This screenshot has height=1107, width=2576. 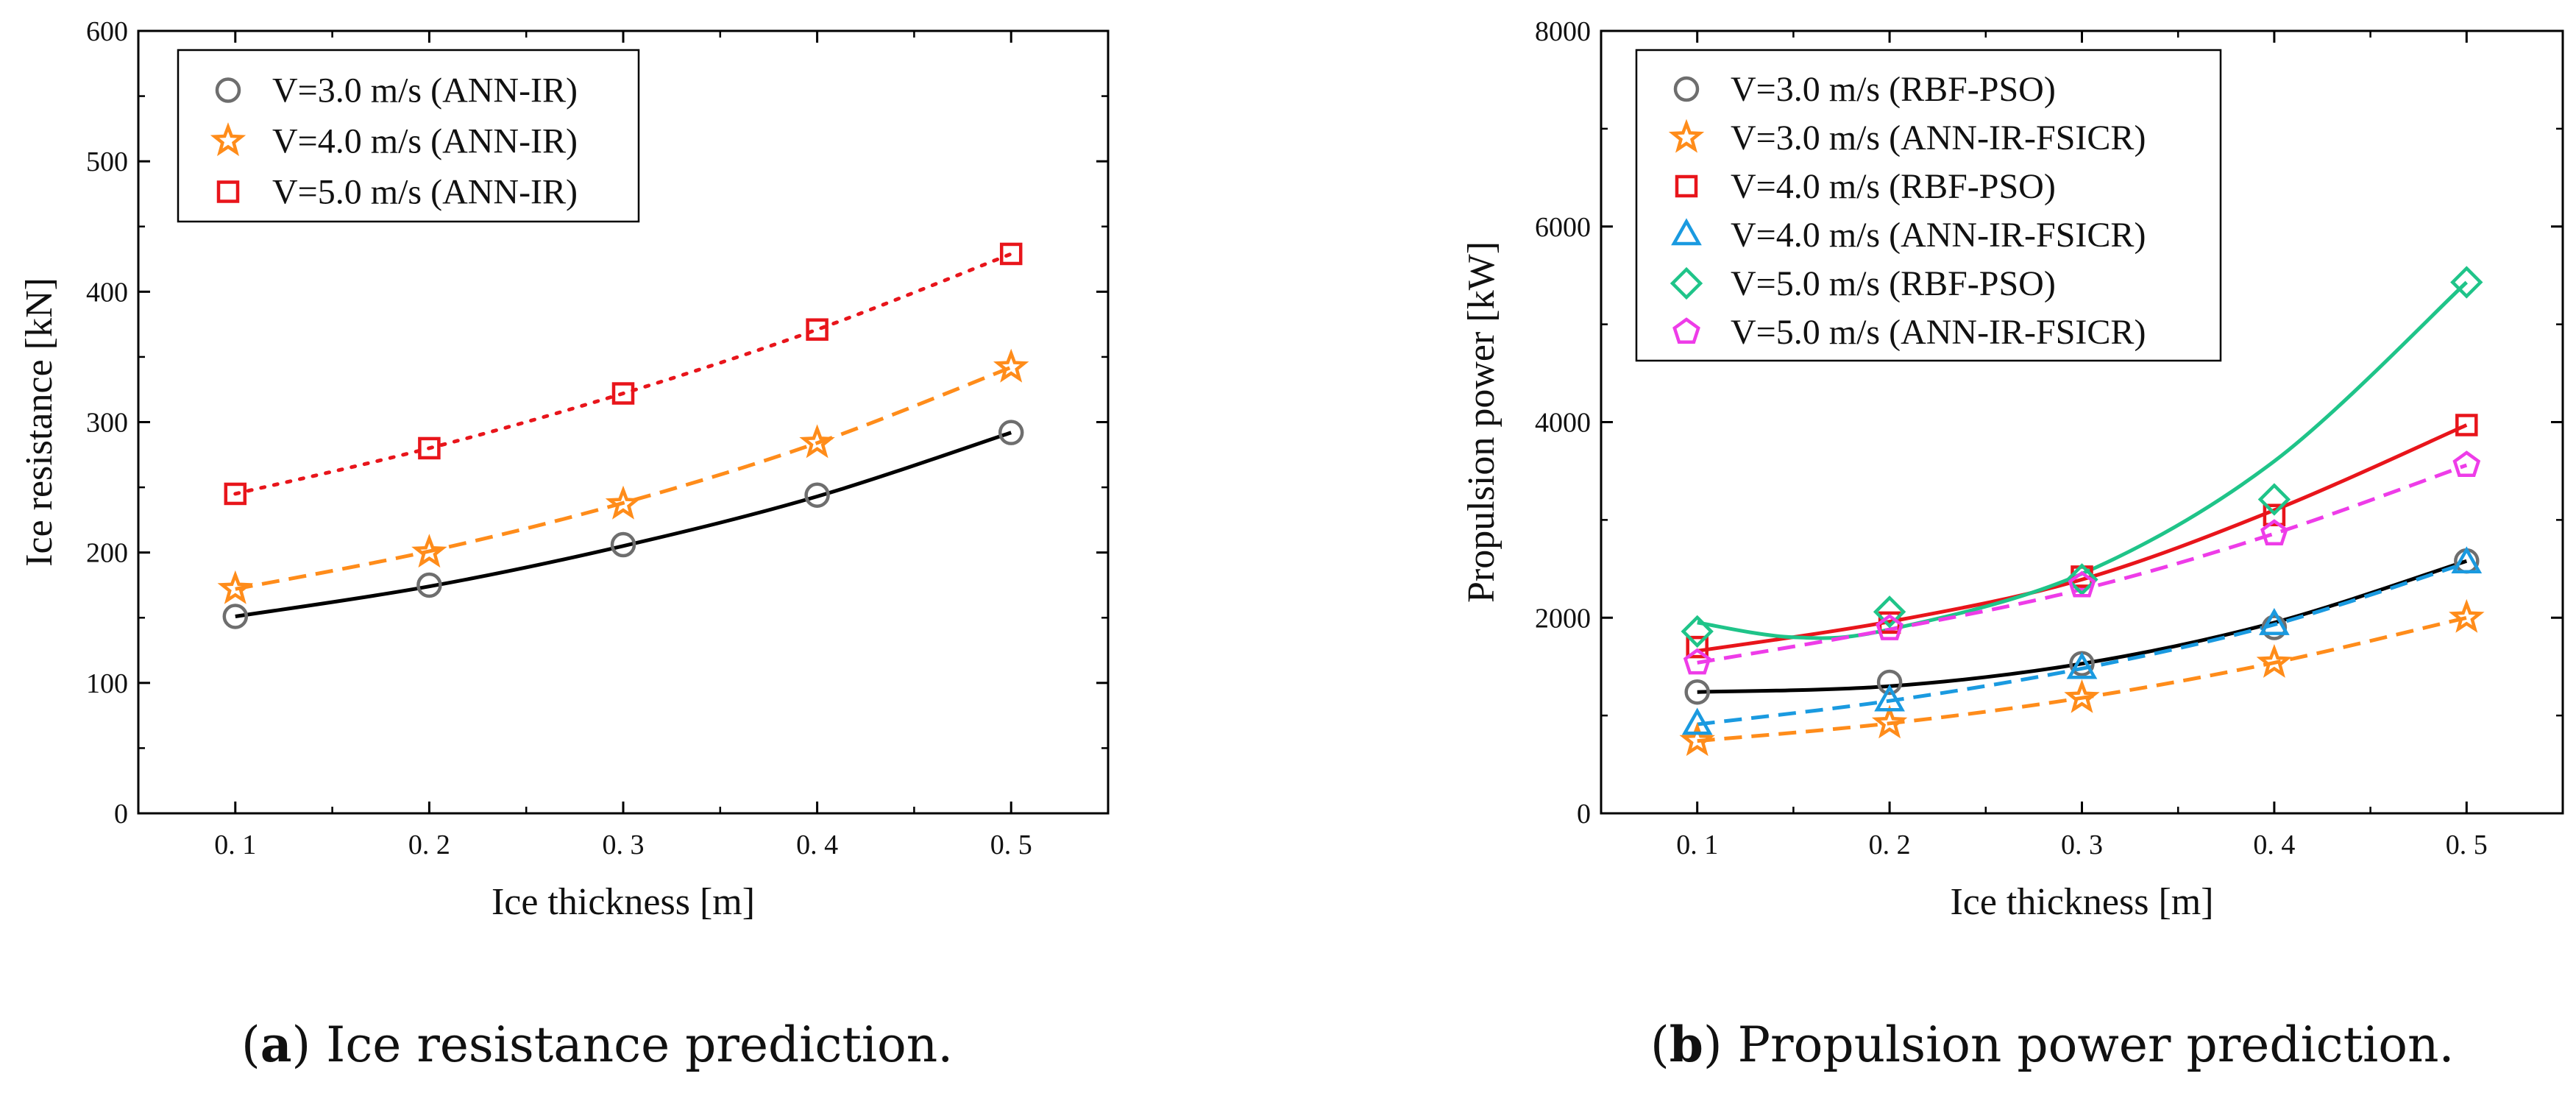 What do you see at coordinates (1686, 186) in the screenshot?
I see `legend-marker-v-4-0-m-s-rbf-pso` at bounding box center [1686, 186].